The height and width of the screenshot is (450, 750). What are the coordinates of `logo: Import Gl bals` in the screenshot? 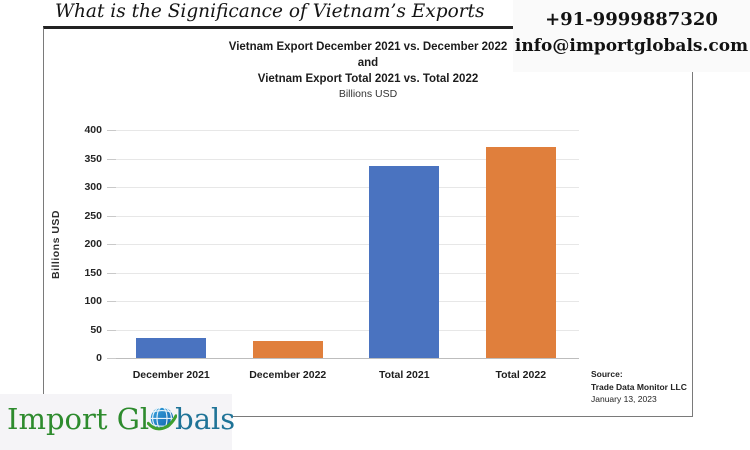 It's located at (118, 422).